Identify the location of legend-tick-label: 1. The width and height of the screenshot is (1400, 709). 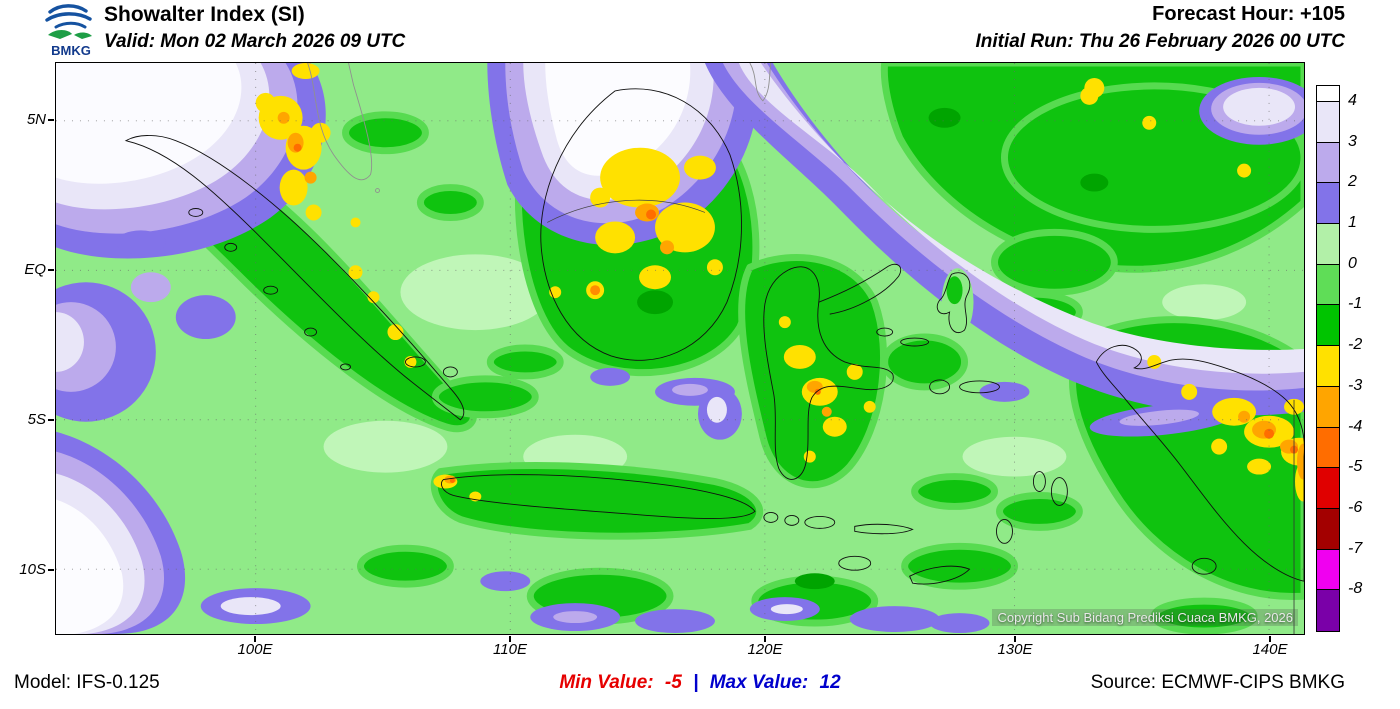
(1352, 223).